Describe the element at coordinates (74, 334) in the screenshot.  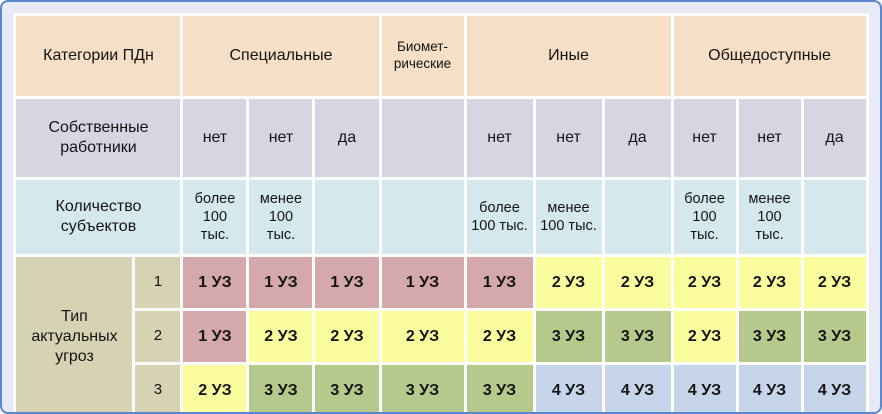
I see `threats-row-label: Тип актуальных угроз` at that location.